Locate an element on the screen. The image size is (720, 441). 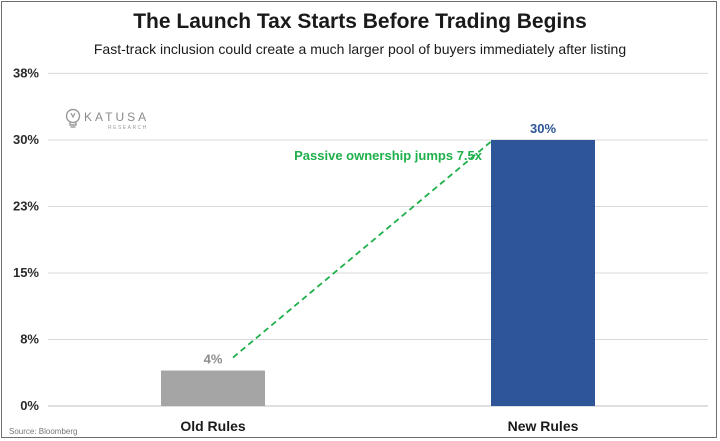
y-tick-label: 0% is located at coordinates (29, 405).